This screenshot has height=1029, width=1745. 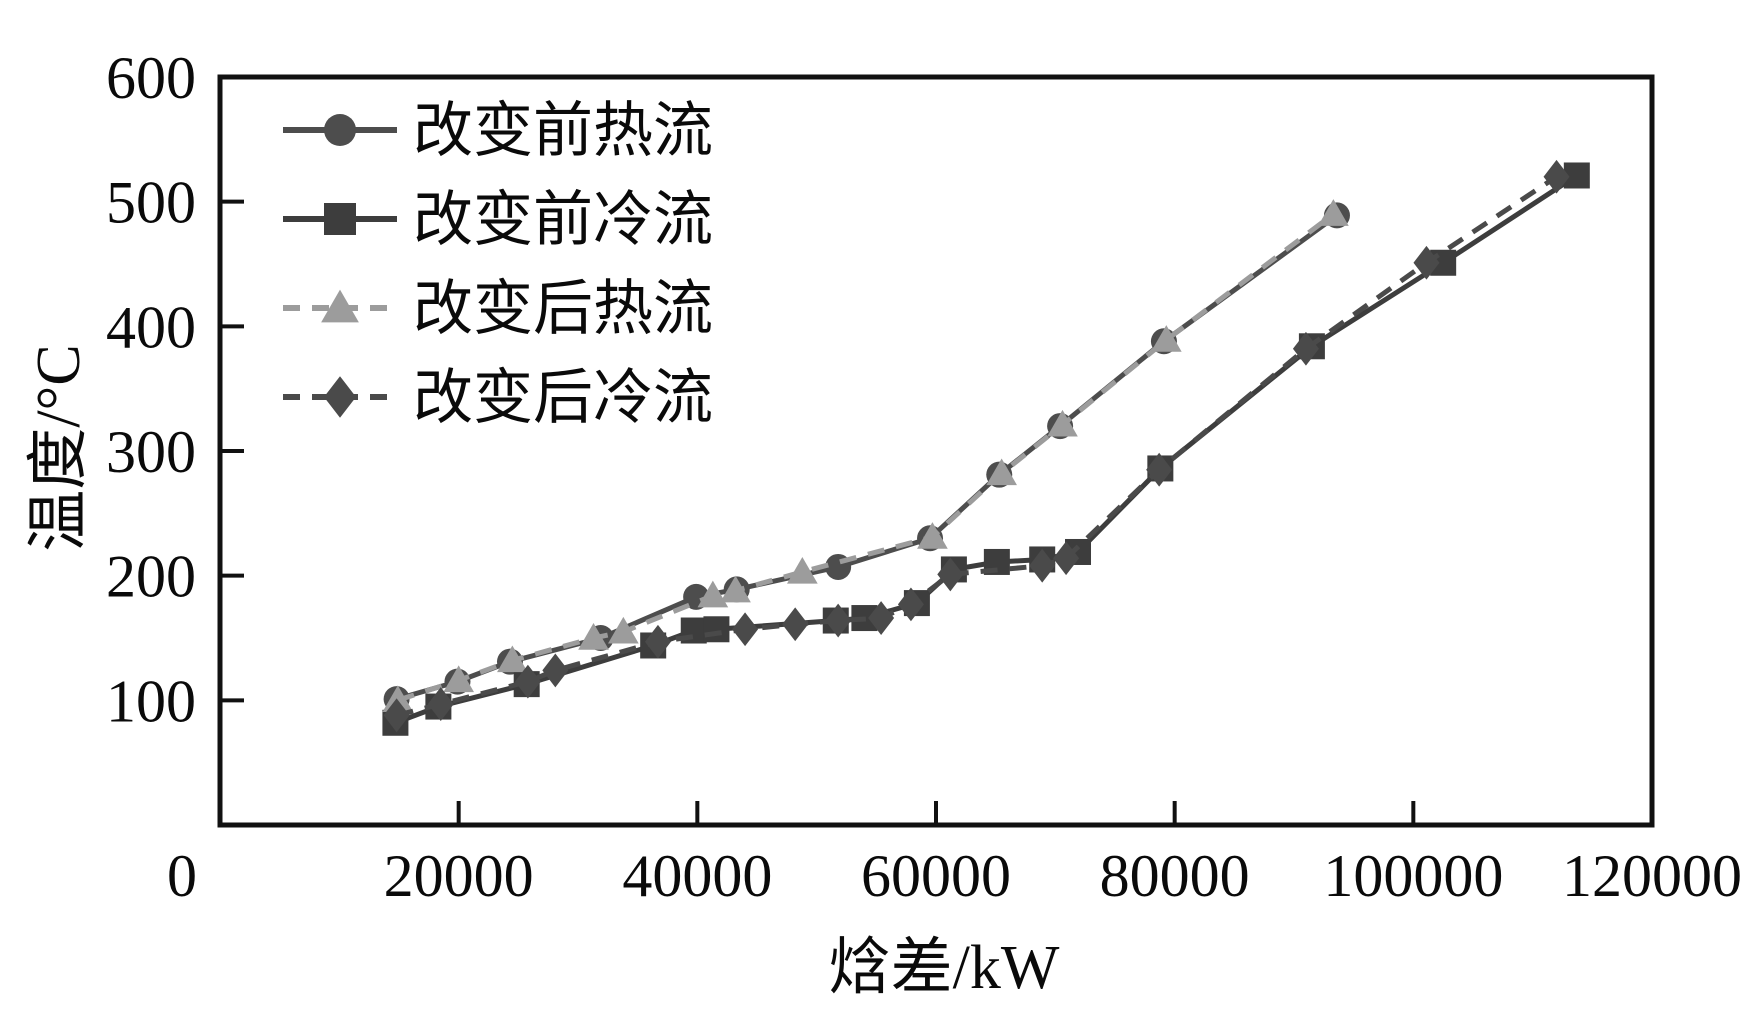 What do you see at coordinates (563, 398) in the screenshot?
I see `legend-label: 改变后冷流` at bounding box center [563, 398].